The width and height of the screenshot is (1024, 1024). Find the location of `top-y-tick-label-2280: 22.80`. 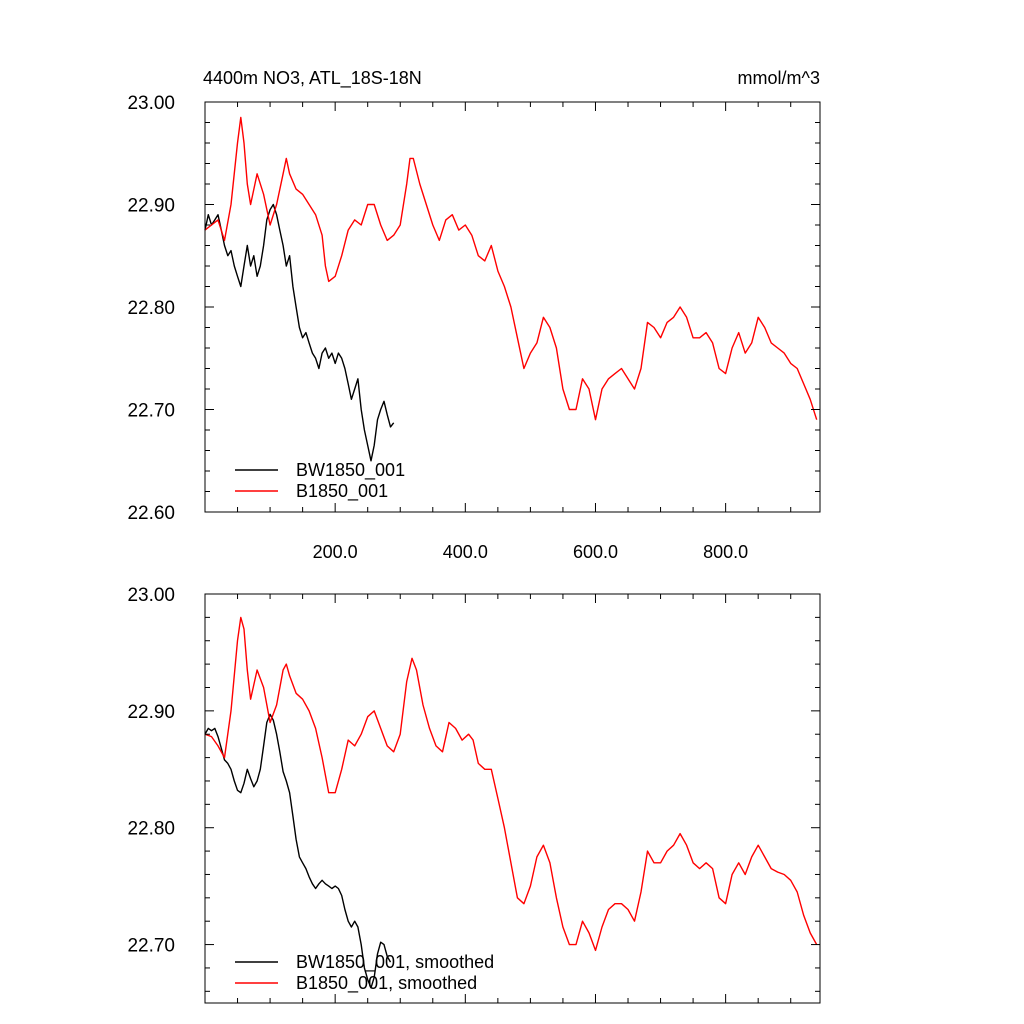

top-y-tick-label-2280: 22.80 is located at coordinates (151, 308).